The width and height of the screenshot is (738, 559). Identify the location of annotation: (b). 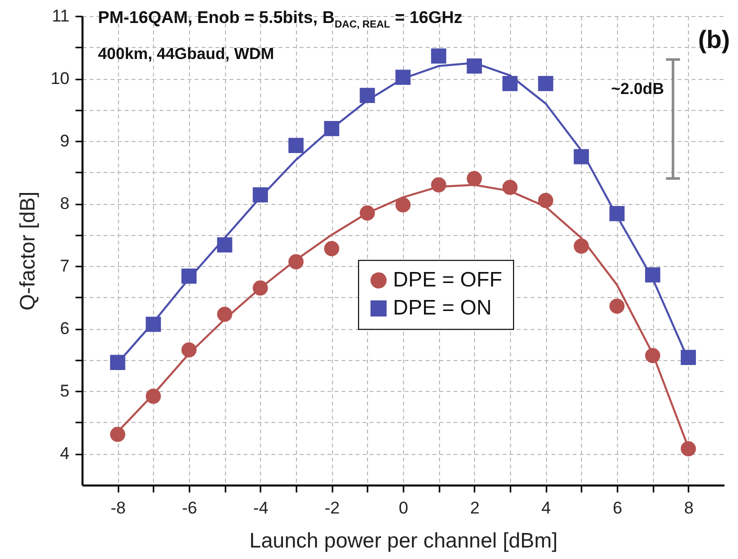
(714, 40).